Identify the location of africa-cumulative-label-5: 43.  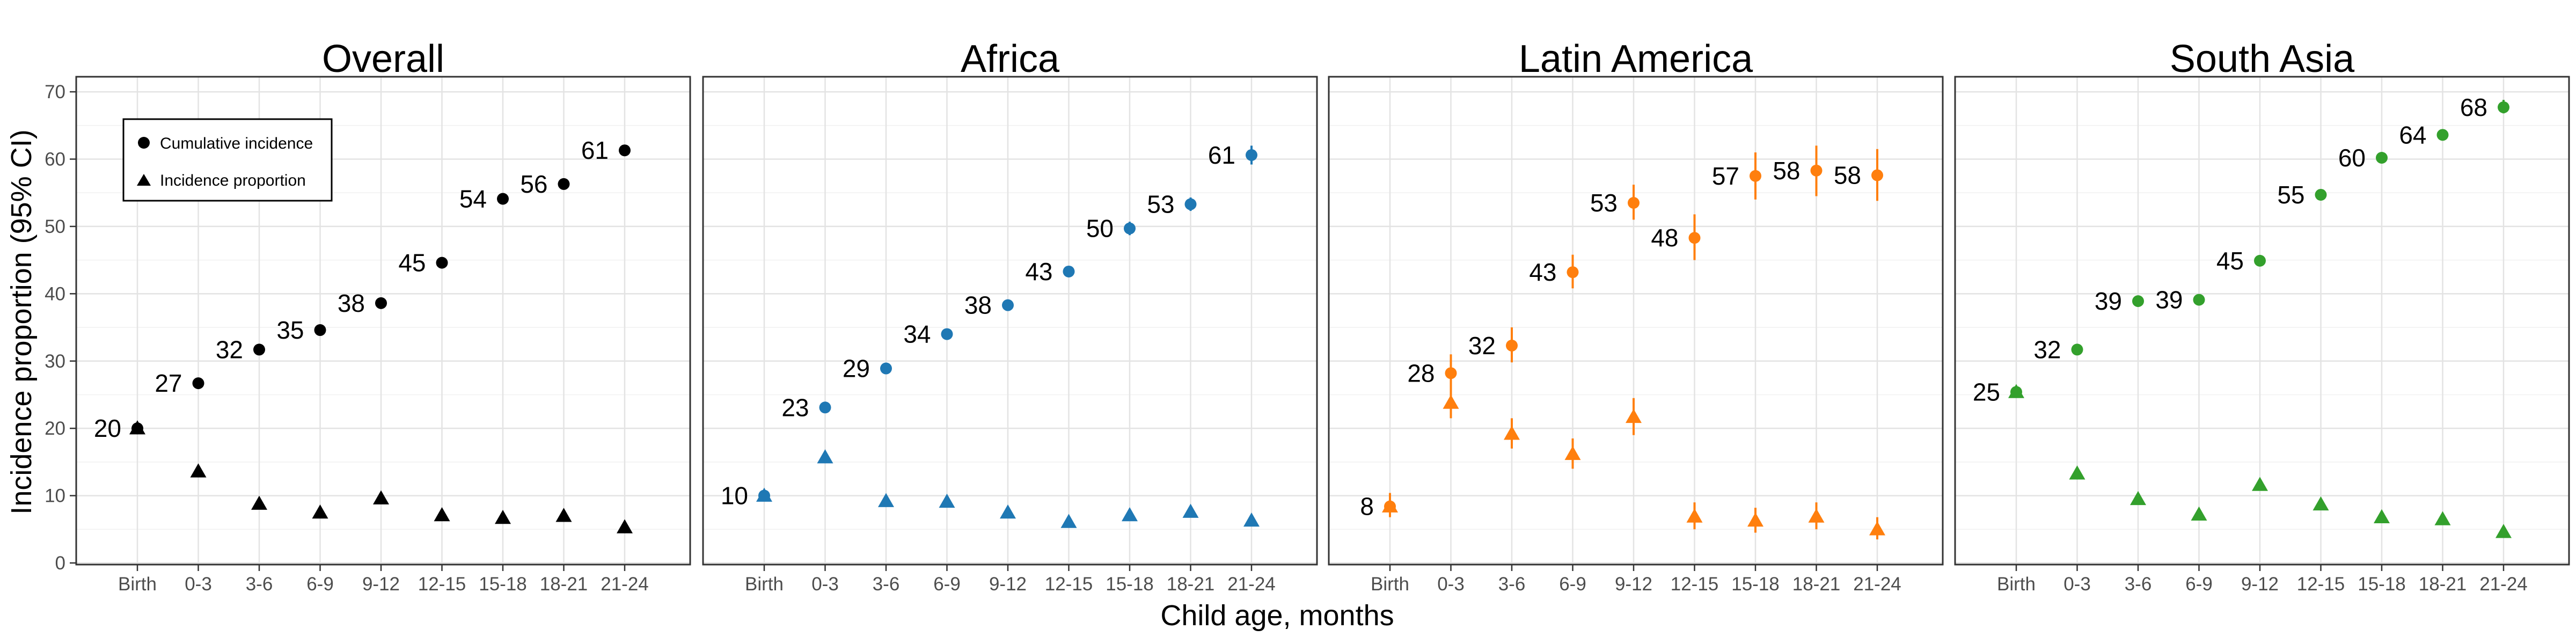
(1038, 272).